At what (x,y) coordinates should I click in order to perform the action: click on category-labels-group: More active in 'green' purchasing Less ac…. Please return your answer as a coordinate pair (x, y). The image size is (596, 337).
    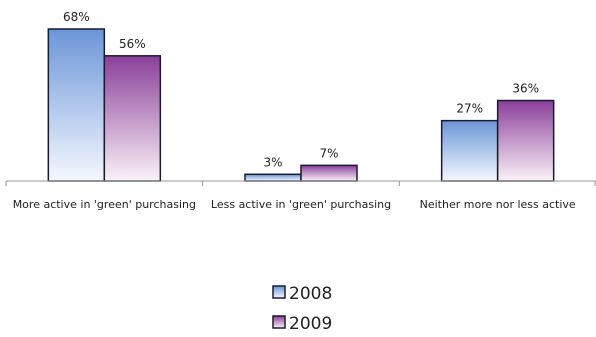
    Looking at the image, I should click on (294, 204).